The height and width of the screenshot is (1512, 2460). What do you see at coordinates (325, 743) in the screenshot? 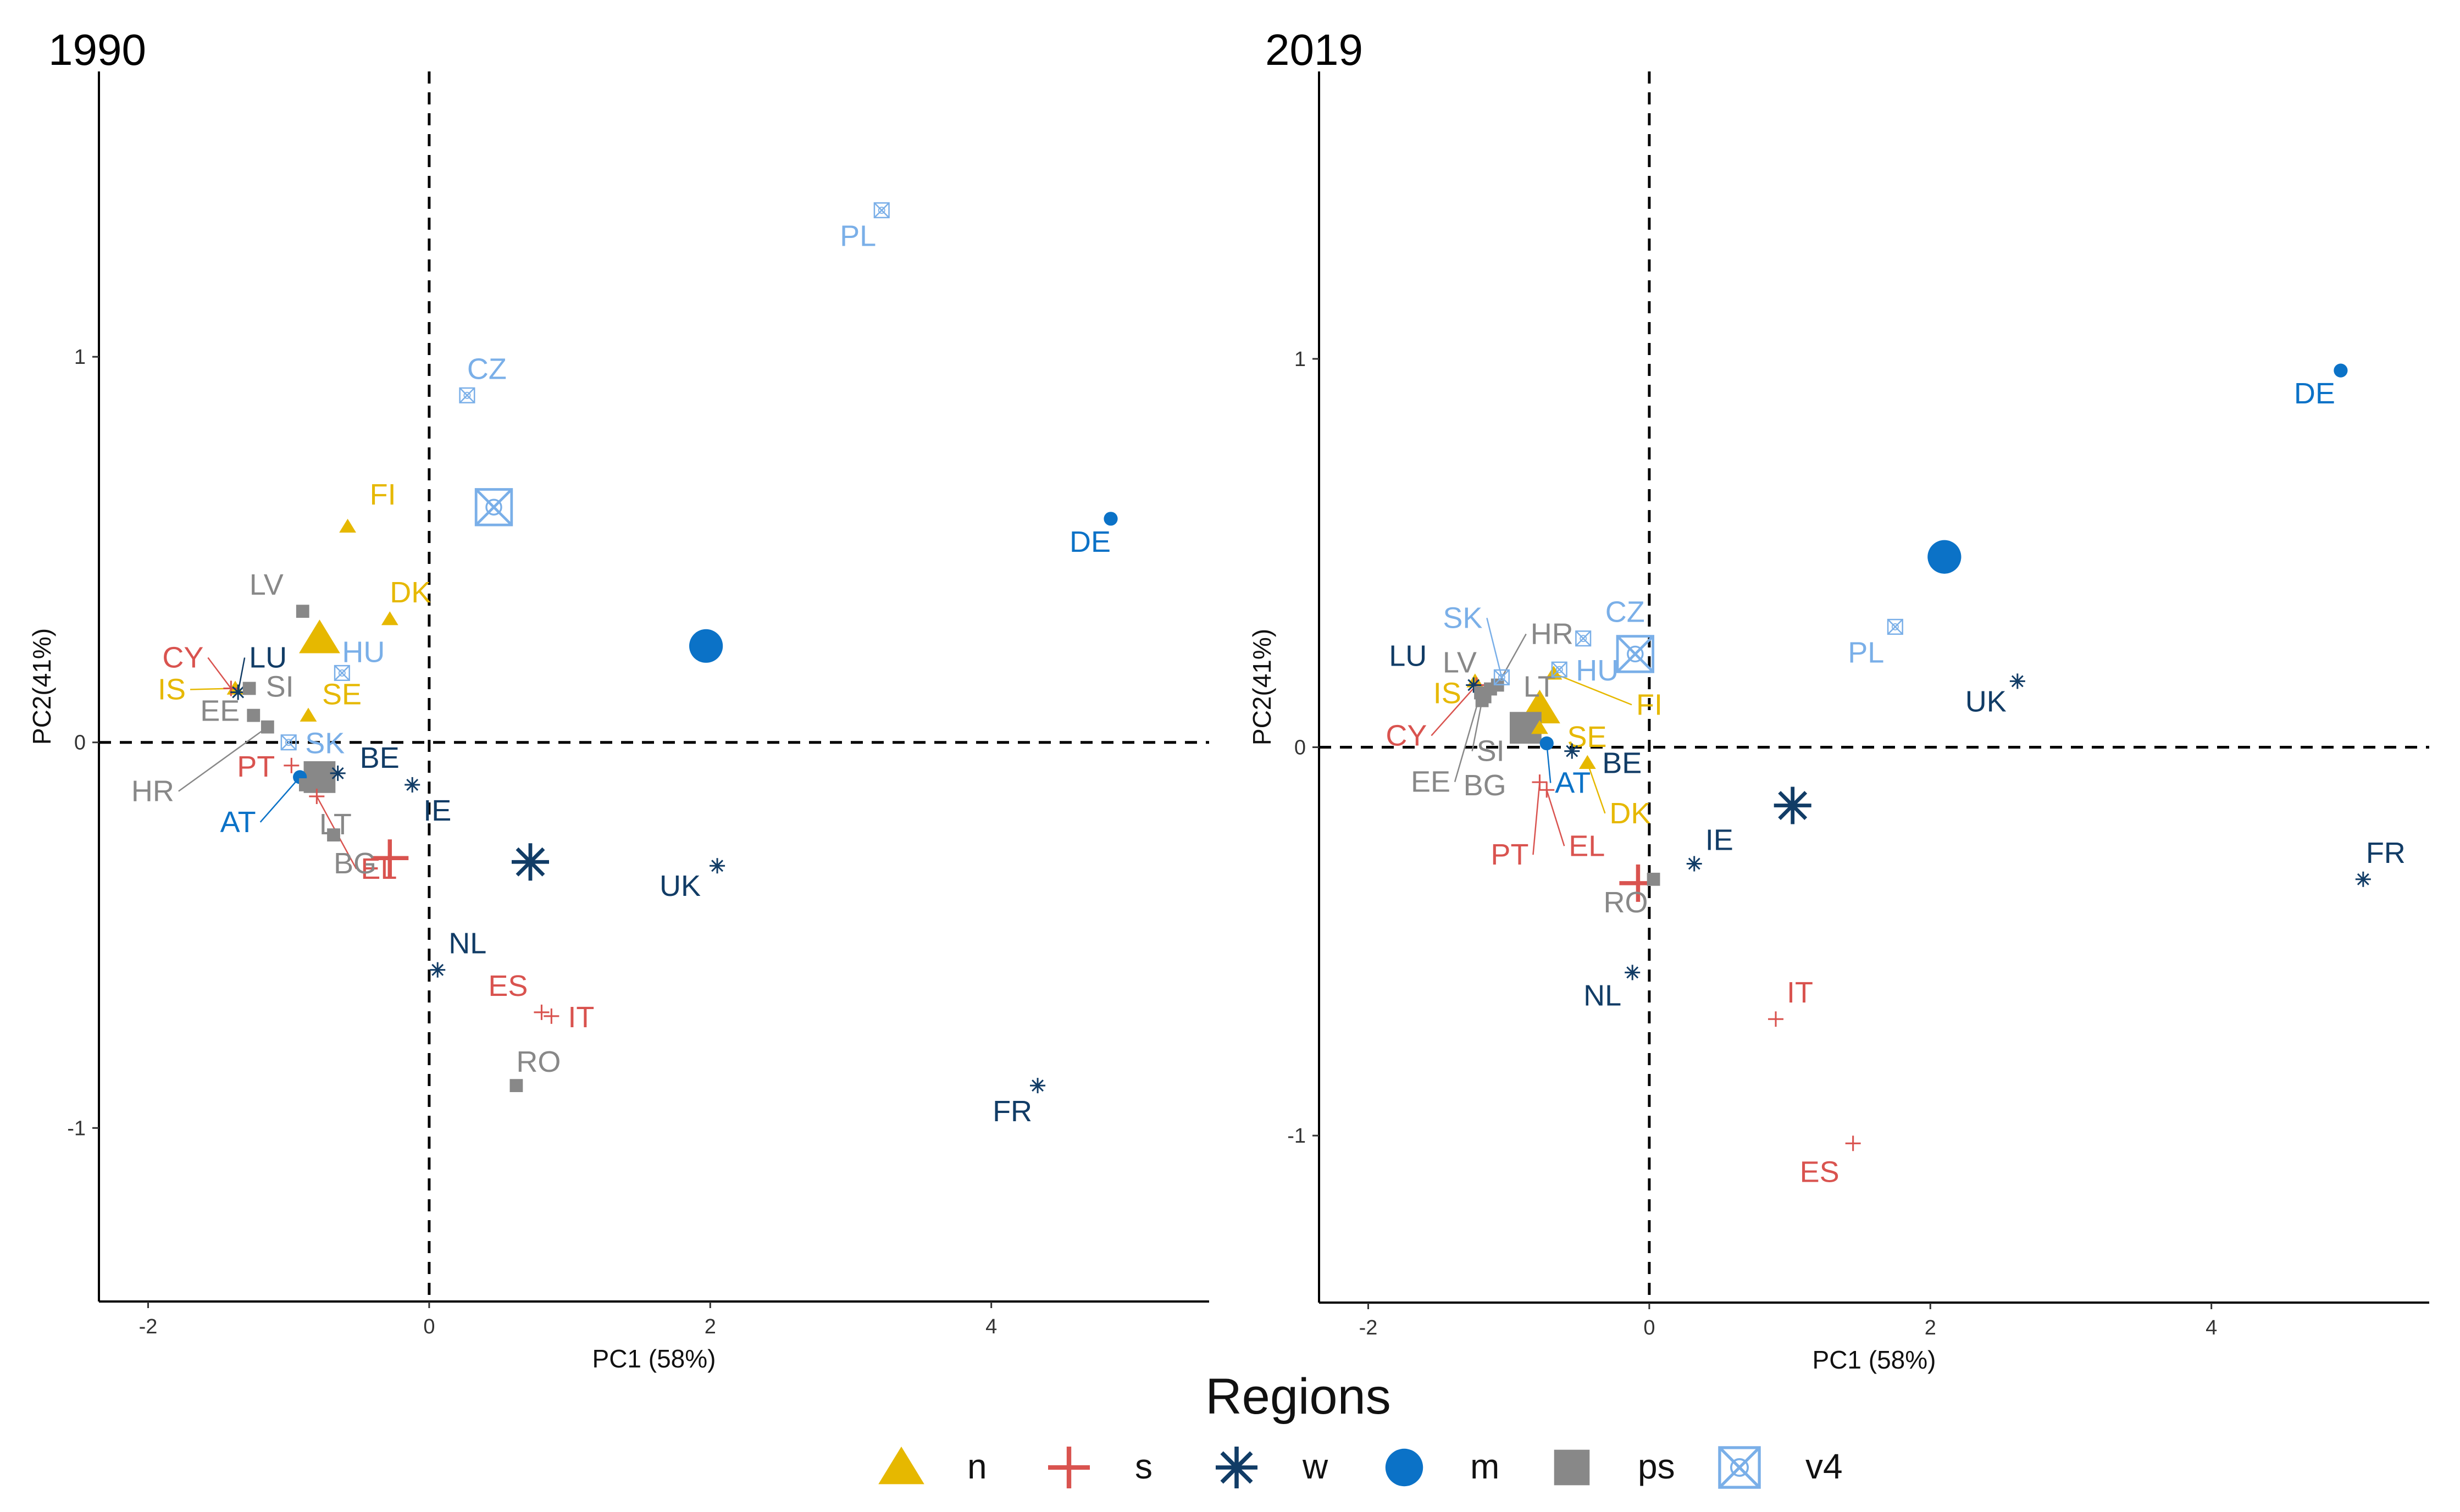
I see `point-label-SK: SK` at bounding box center [325, 743].